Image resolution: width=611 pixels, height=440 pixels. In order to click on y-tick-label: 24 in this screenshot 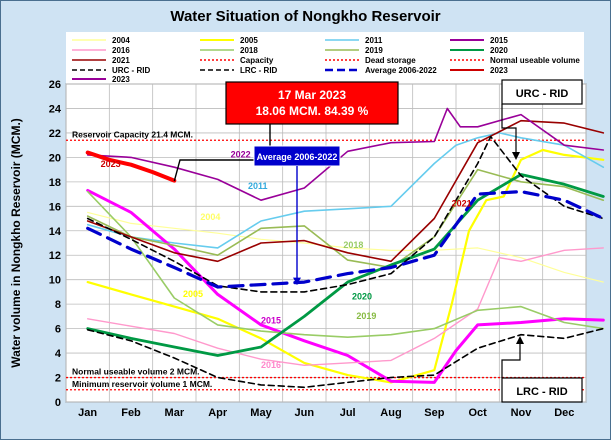, I will do `click(55, 109)`.